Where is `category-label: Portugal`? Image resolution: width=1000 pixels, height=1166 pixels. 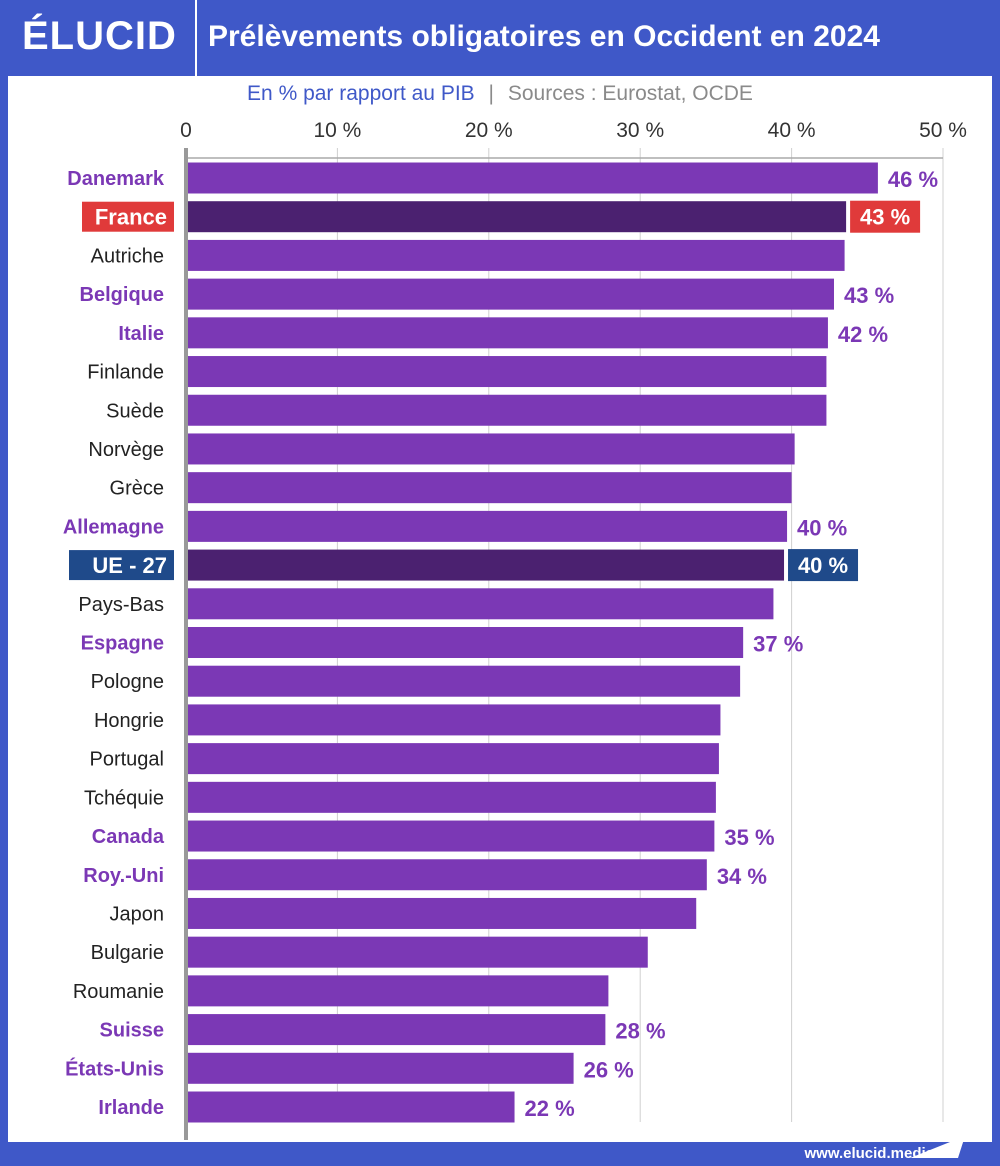 category-label: Portugal is located at coordinates (127, 760).